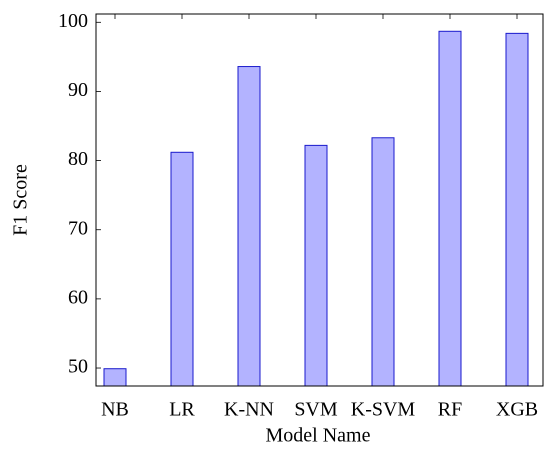  Describe the element at coordinates (383, 410) in the screenshot. I see `x-tick-label: K-SVM` at that location.